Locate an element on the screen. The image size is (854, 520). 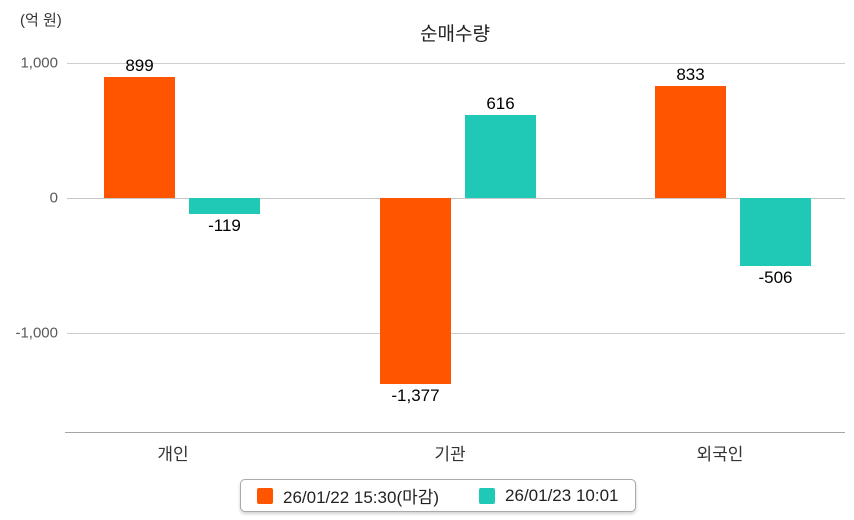
bar-series2-cat1 is located at coordinates (224, 206).